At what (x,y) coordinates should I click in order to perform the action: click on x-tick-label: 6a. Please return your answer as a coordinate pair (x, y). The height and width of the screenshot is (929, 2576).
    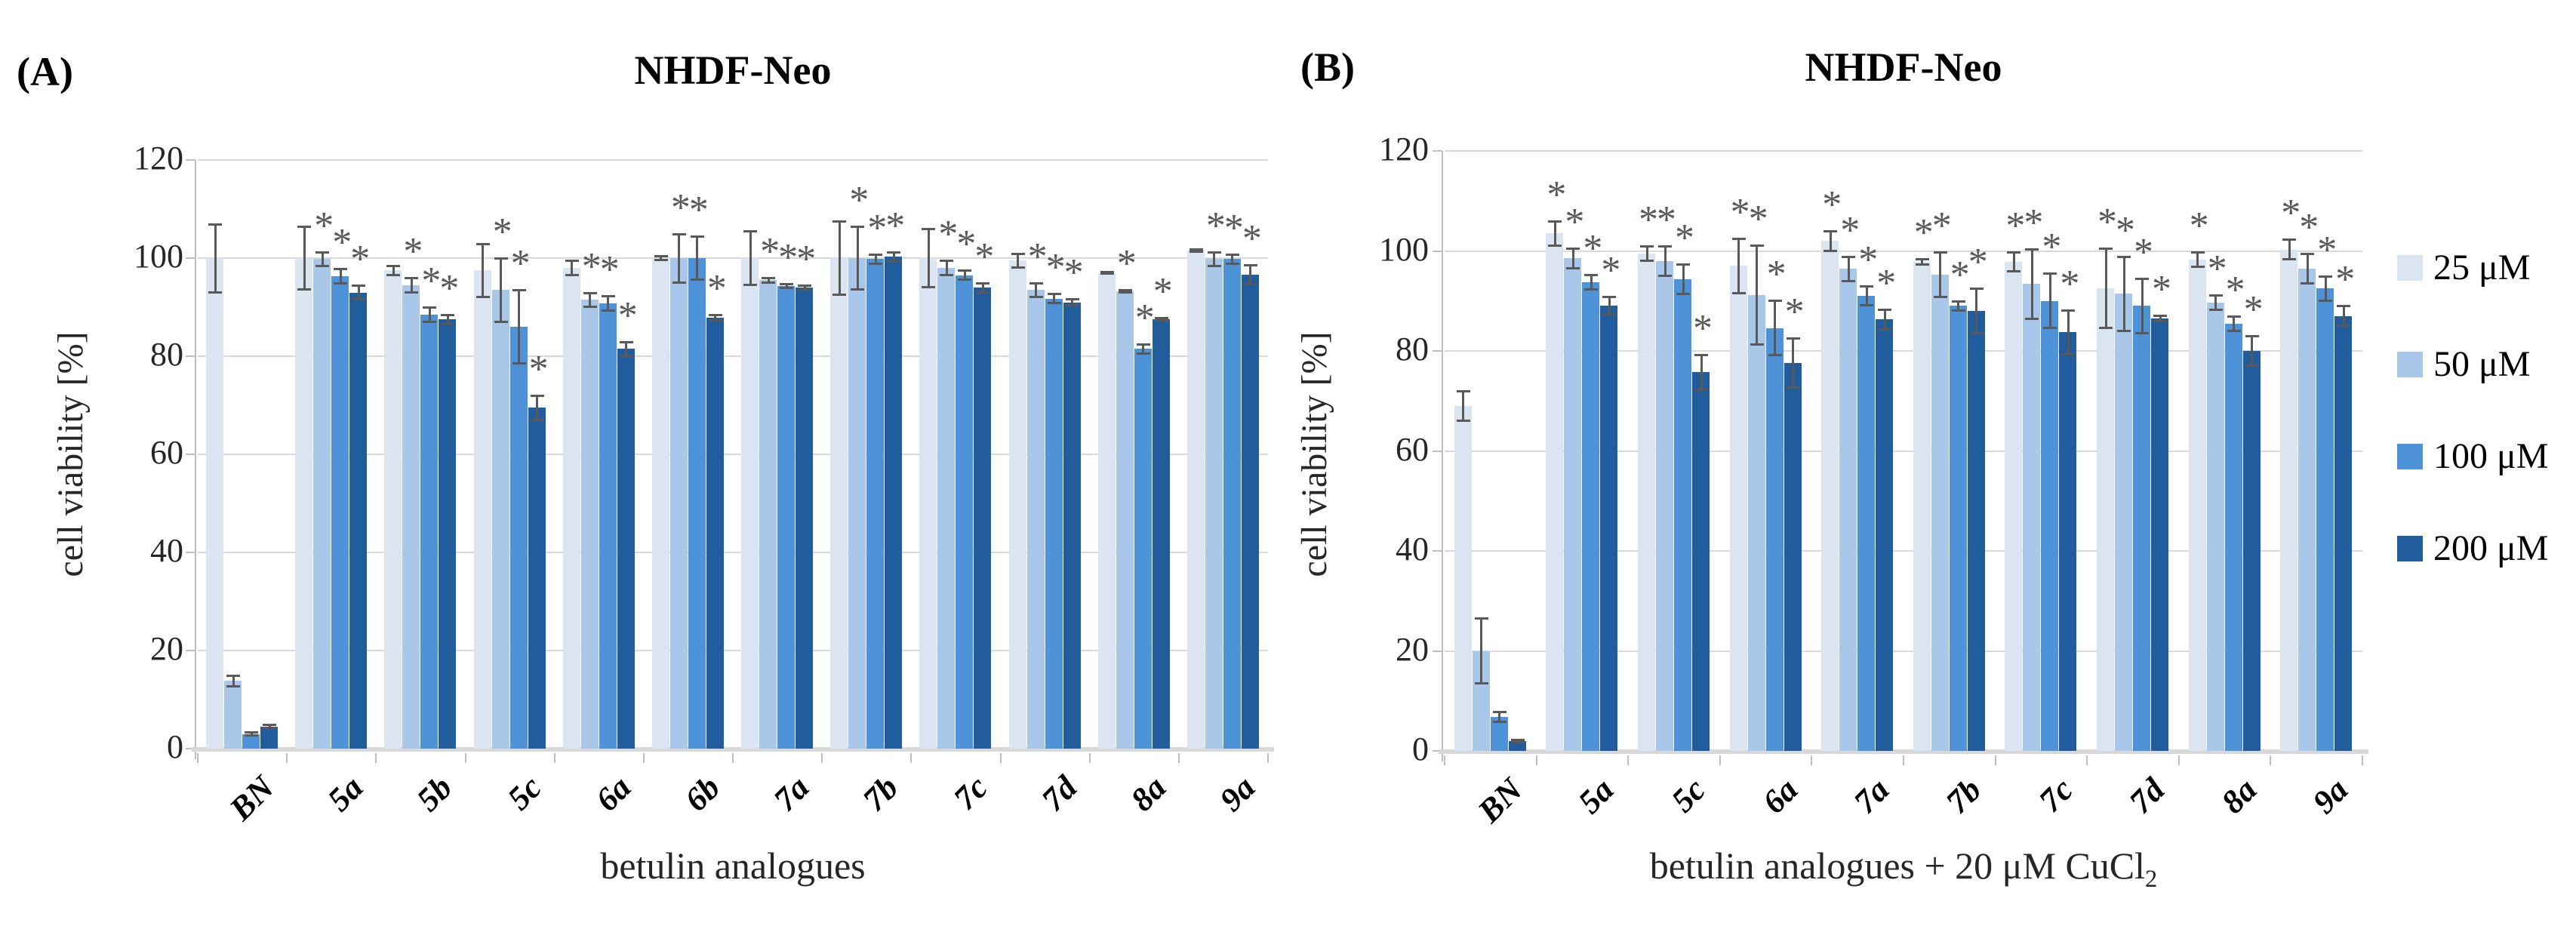
    Looking at the image, I should click on (1780, 796).